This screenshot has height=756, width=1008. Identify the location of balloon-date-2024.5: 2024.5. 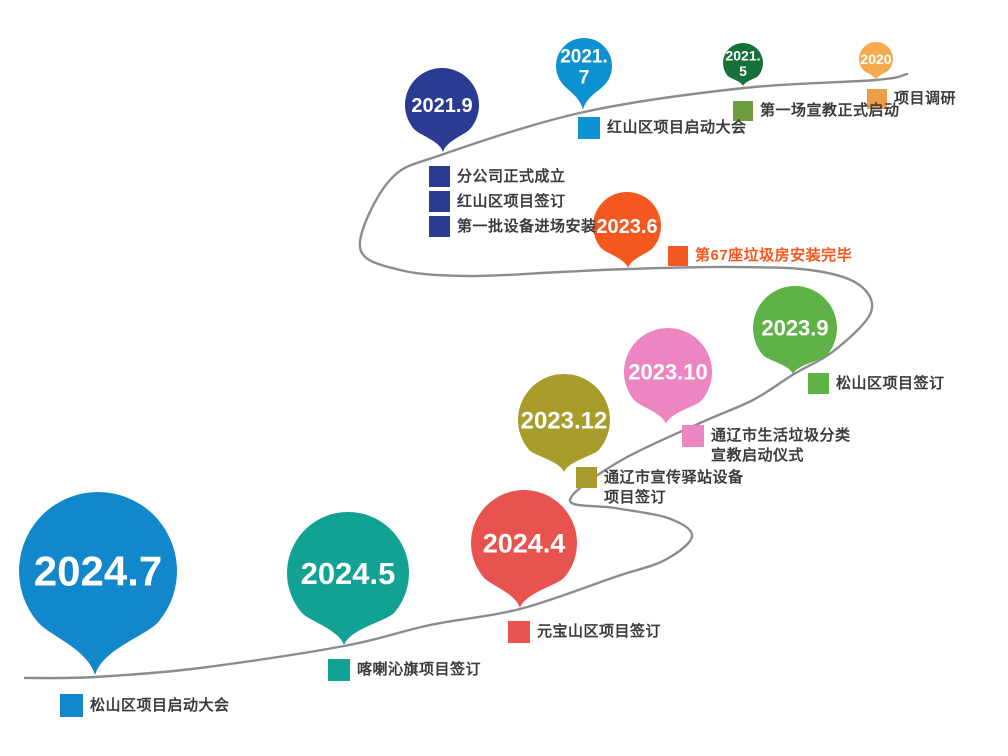
(348, 573).